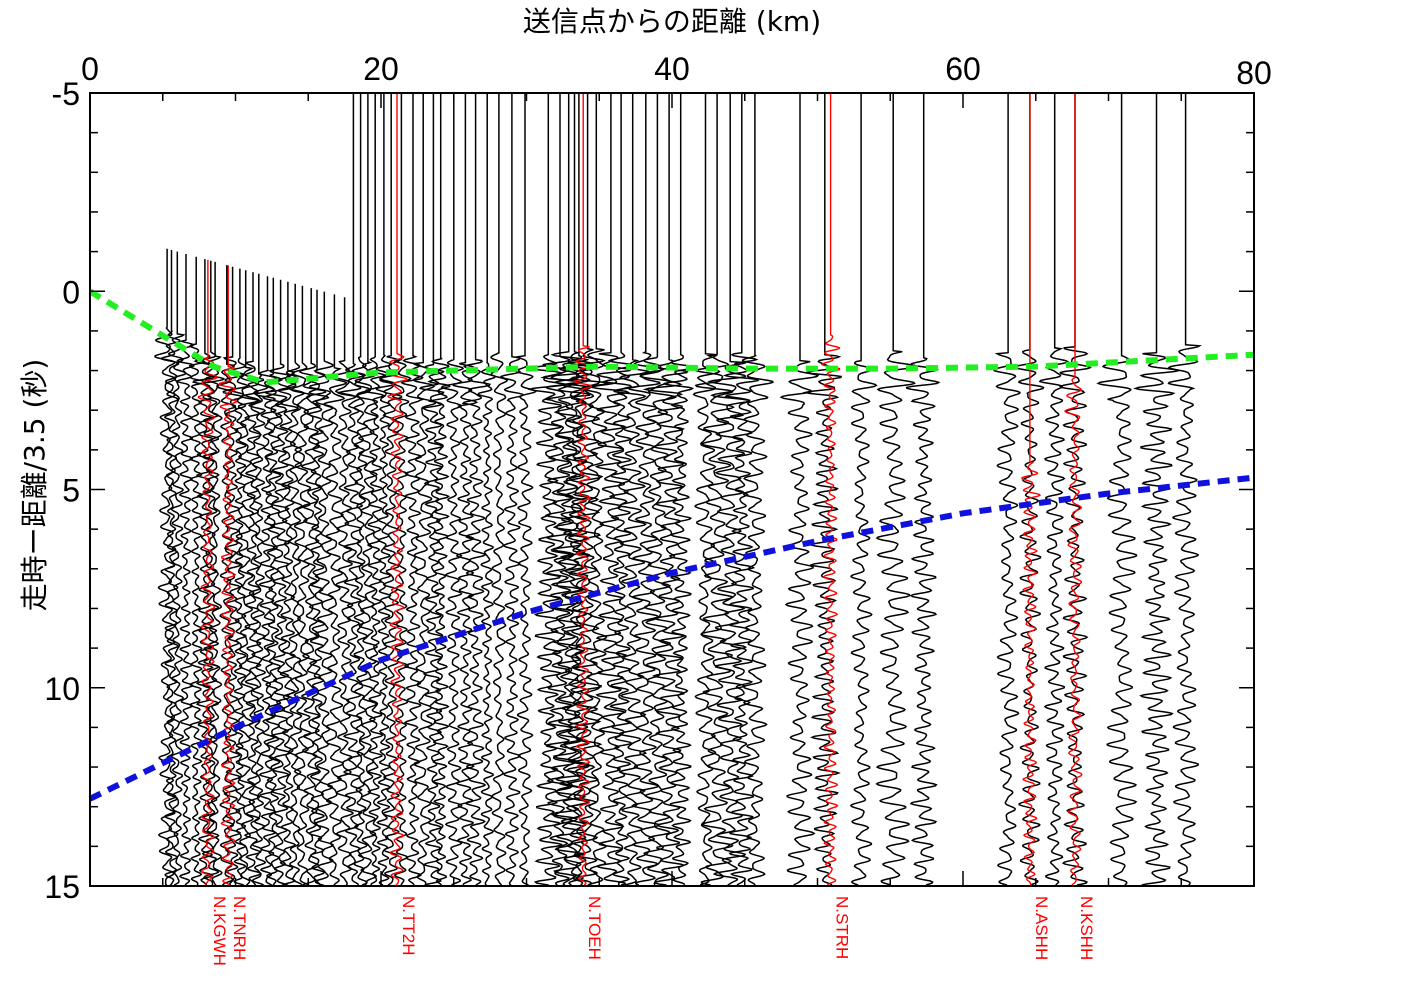 This screenshot has width=1401, height=1000. Describe the element at coordinates (239, 928) in the screenshot. I see `station-label: N.TNRH` at that location.